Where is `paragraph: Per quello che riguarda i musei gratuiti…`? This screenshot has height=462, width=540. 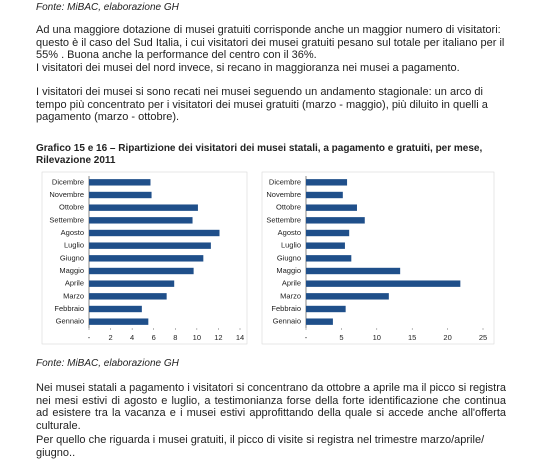
paragraph: Per quello che riguarda i musei gratuiti… is located at coordinates (260, 446).